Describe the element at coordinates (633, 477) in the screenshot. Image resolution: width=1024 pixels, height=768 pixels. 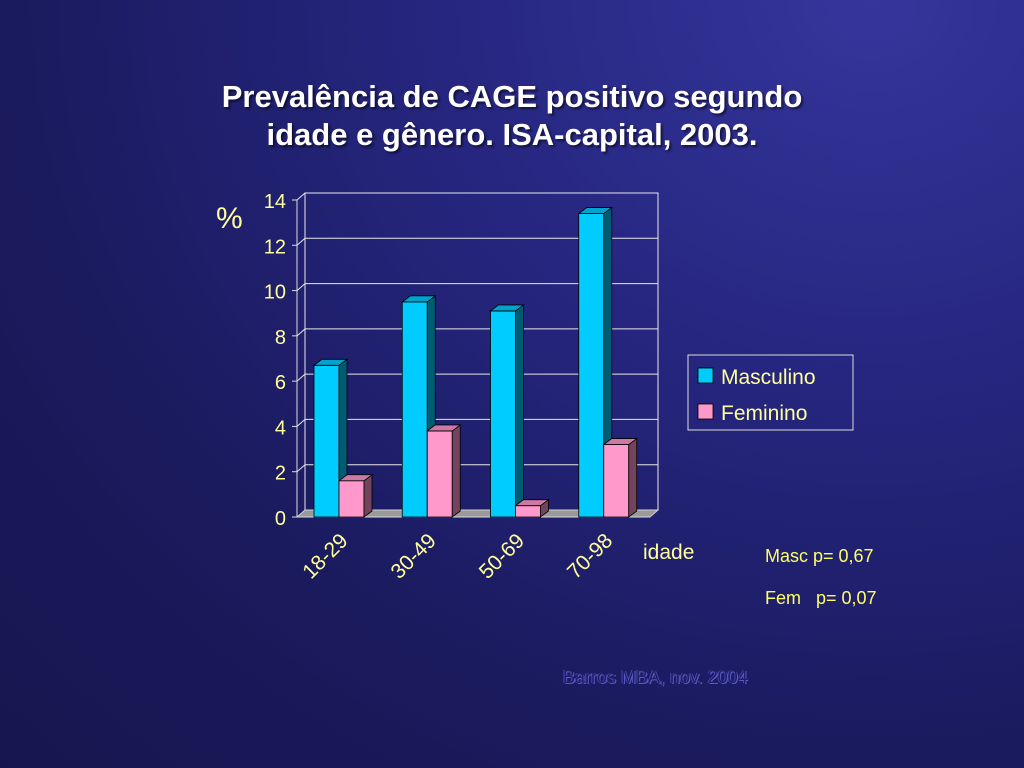
I see `bar-feminino-70-98-side` at that location.